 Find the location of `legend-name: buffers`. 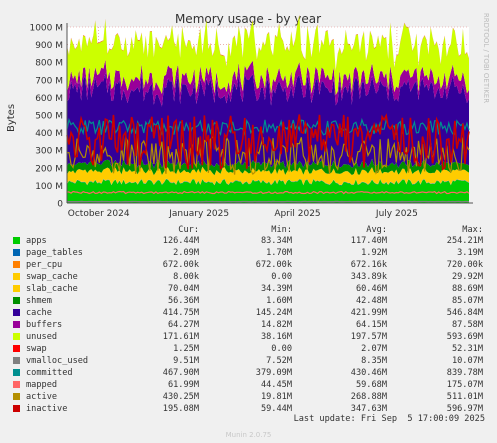

legend-name: buffers is located at coordinates (44, 325).